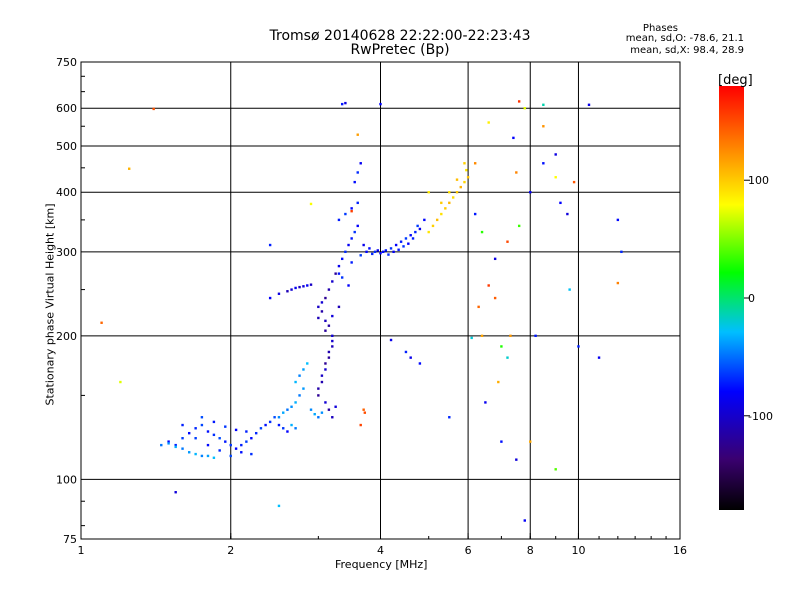 The width and height of the screenshot is (800, 600). Describe the element at coordinates (758, 180) in the screenshot. I see `colorbar-tick-label: 100` at that location.